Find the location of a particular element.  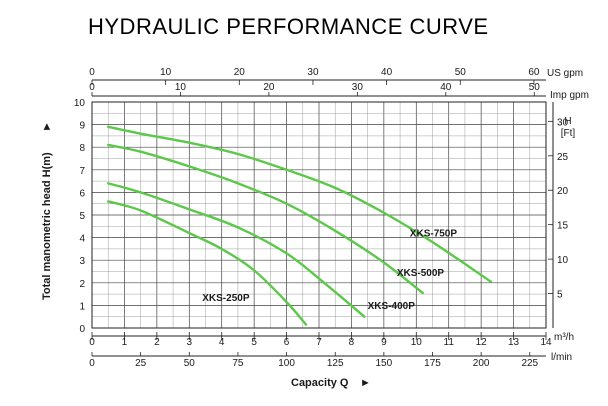

x-tick-label-m3h: 5 is located at coordinates (254, 342).